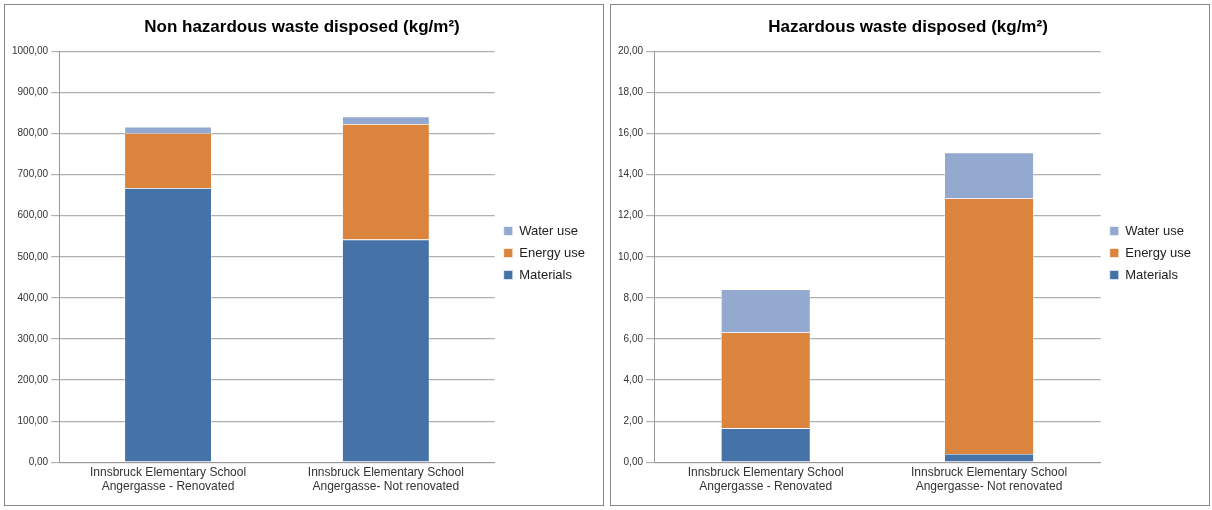 The width and height of the screenshot is (1212, 510). Describe the element at coordinates (33, 338) in the screenshot. I see `y-tick-label: 300,00` at that location.